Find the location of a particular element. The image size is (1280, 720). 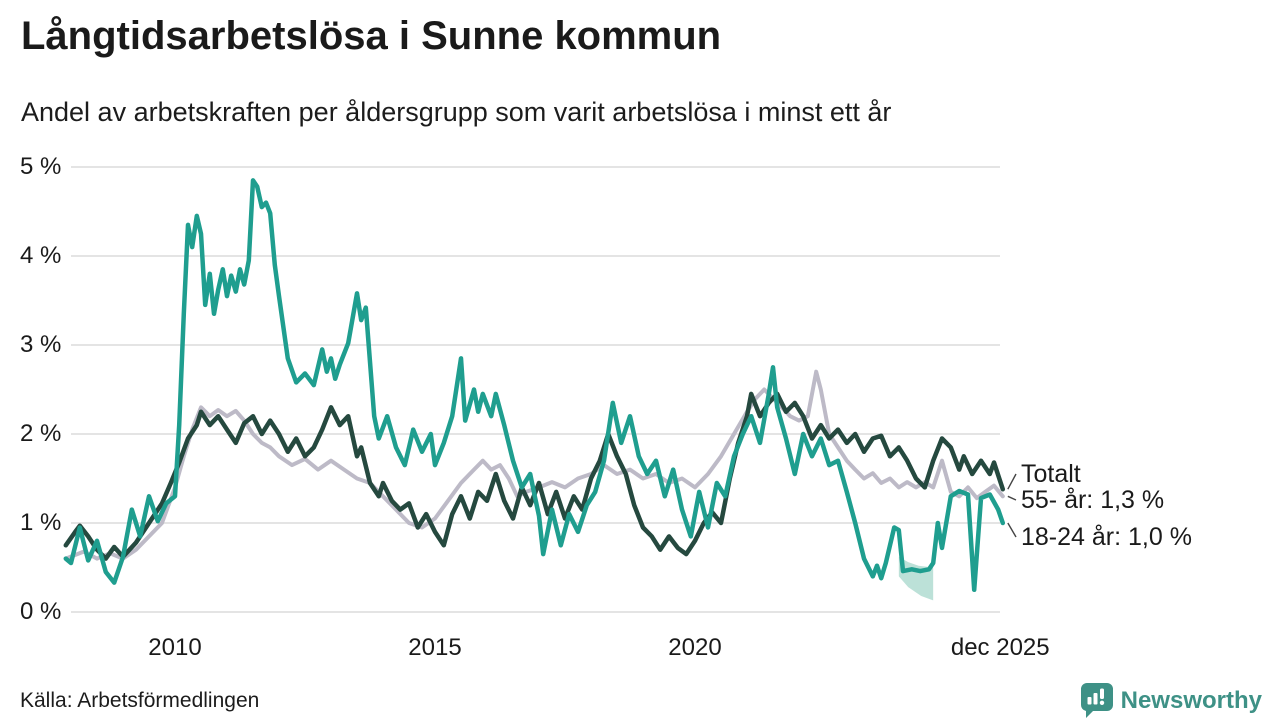

x-axis-tick-label: 2020 is located at coordinates (695, 647).